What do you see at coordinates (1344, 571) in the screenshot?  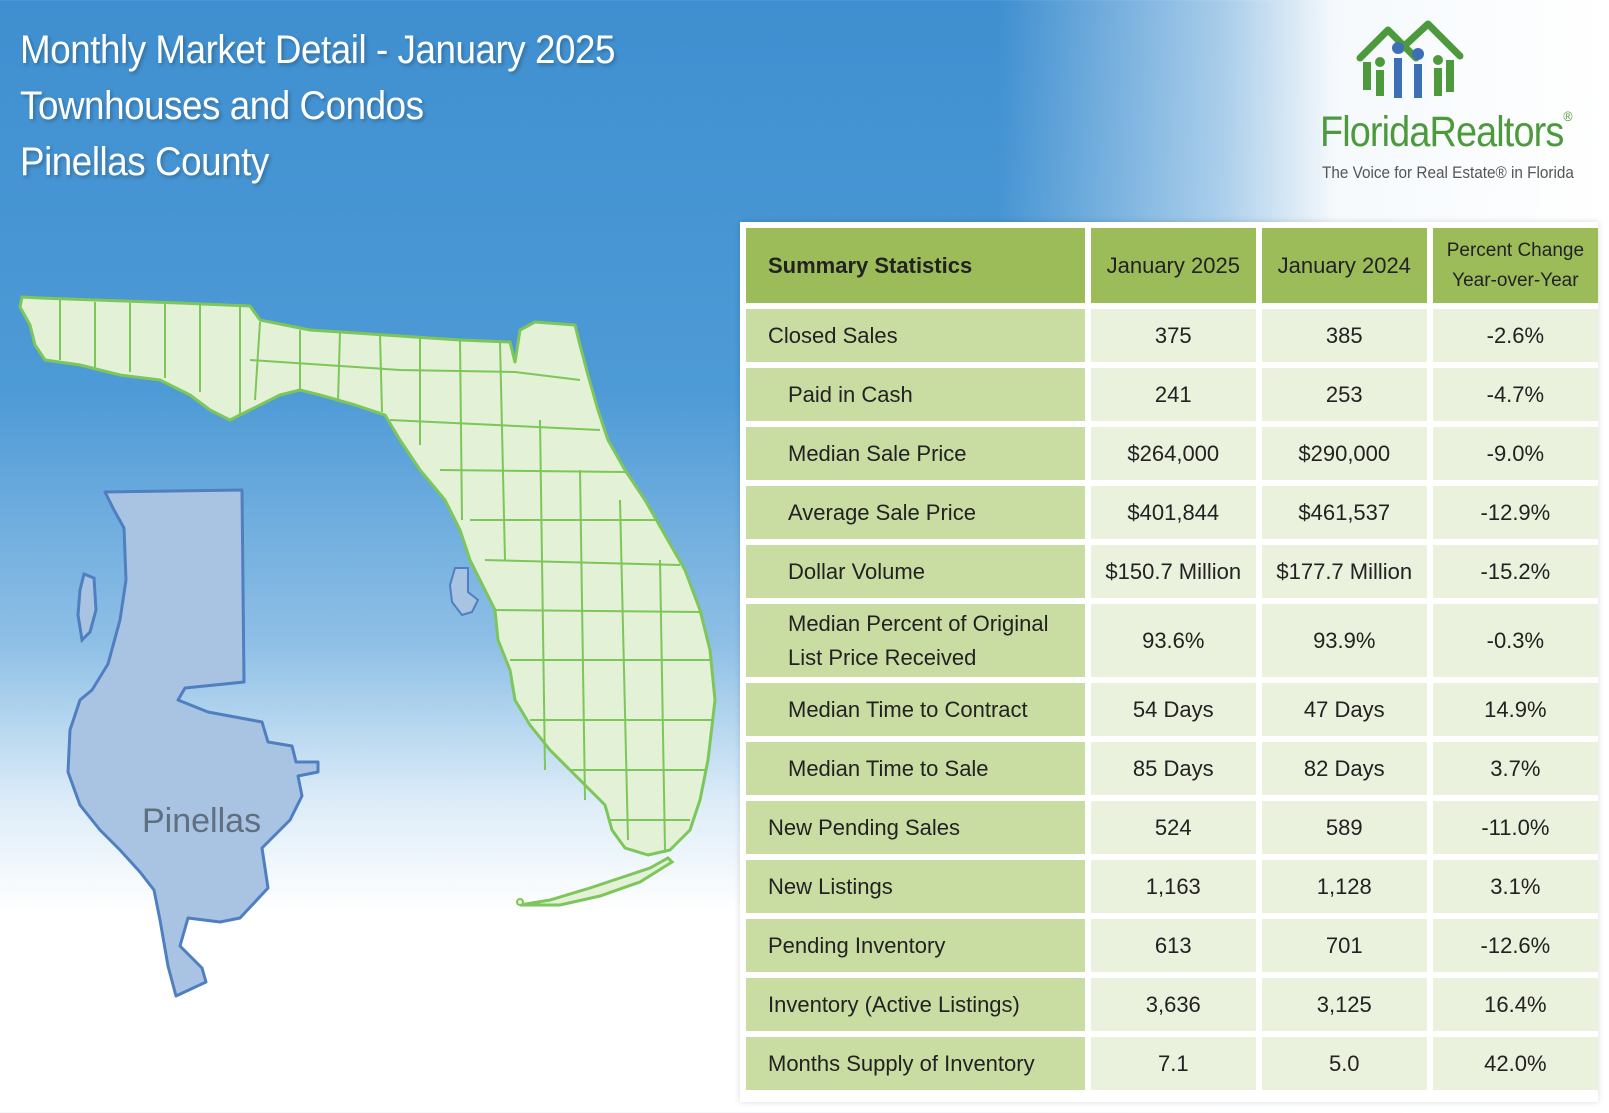 I see `value-jan-2024: $177.7 Million` at bounding box center [1344, 571].